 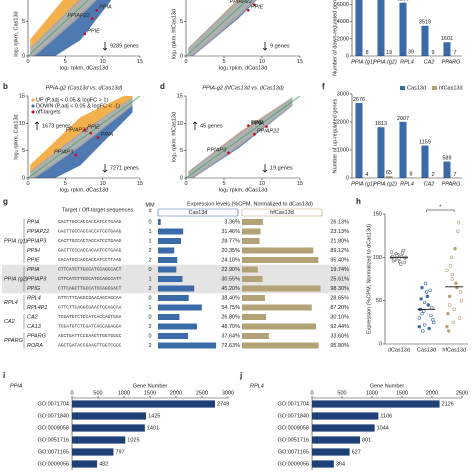 I want to click on bar-value-label: 30.10%, so click(x=339, y=317).